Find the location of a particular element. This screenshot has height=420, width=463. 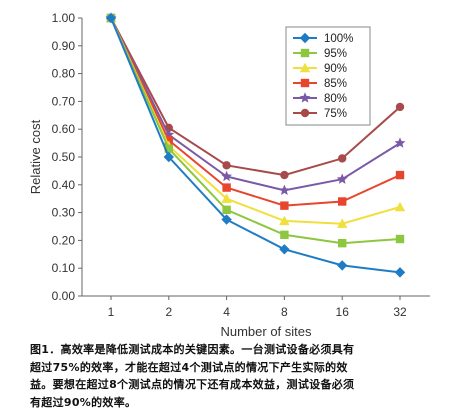

y-tick-label: 0.70 is located at coordinates (64, 101).